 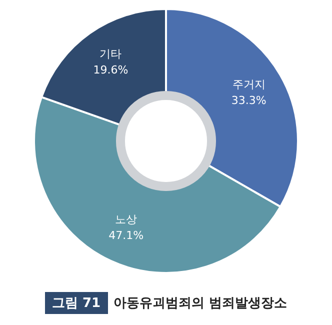 What do you see at coordinates (111, 54) in the screenshot?
I see `slice-label: 기타` at bounding box center [111, 54].